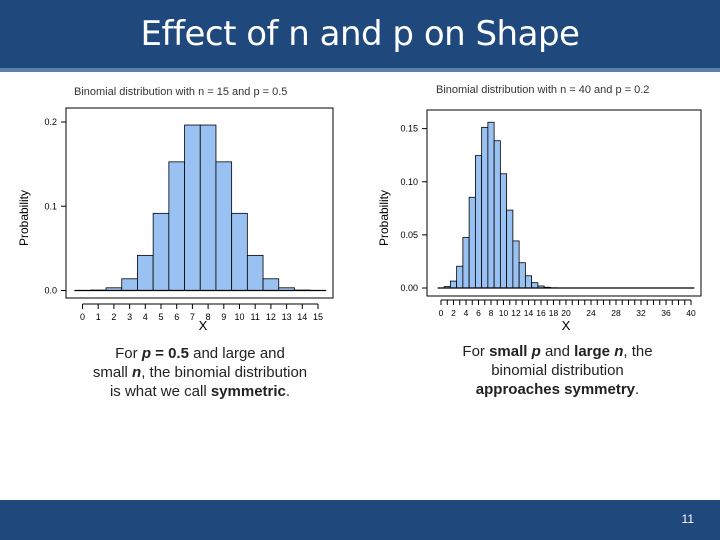  Describe the element at coordinates (236, 353) in the screenshot. I see `caption-text: and large and` at that location.